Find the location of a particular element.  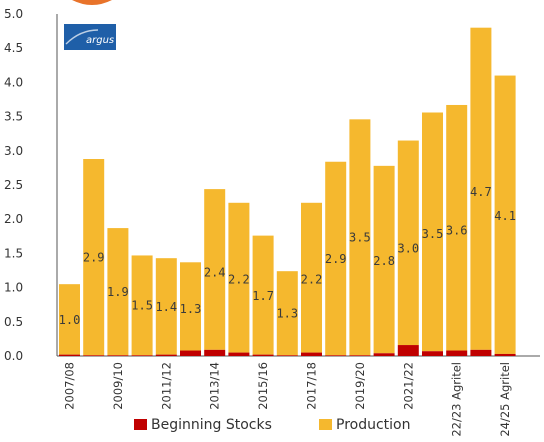

x-tick-label: 2019/20 is located at coordinates (360, 386).